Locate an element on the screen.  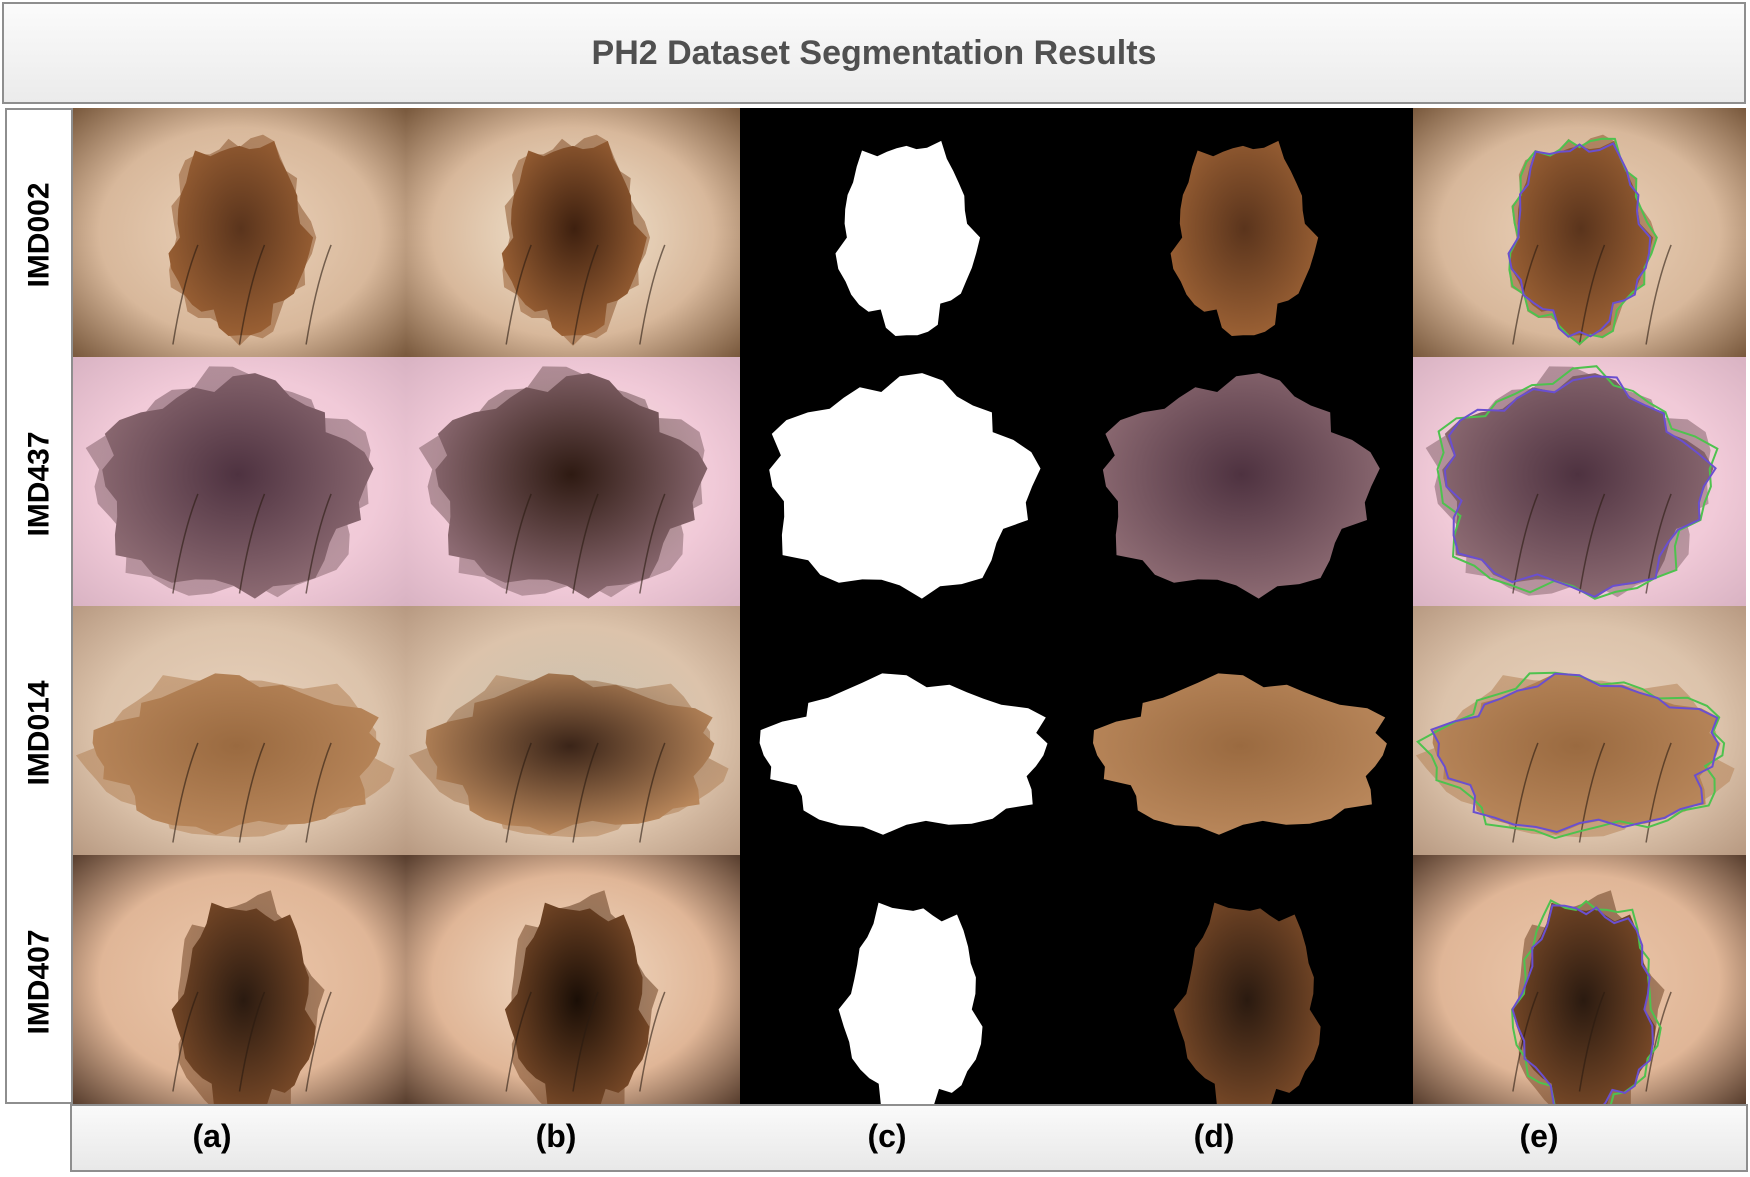
column-label-b: (b) is located at coordinates (556, 1136).